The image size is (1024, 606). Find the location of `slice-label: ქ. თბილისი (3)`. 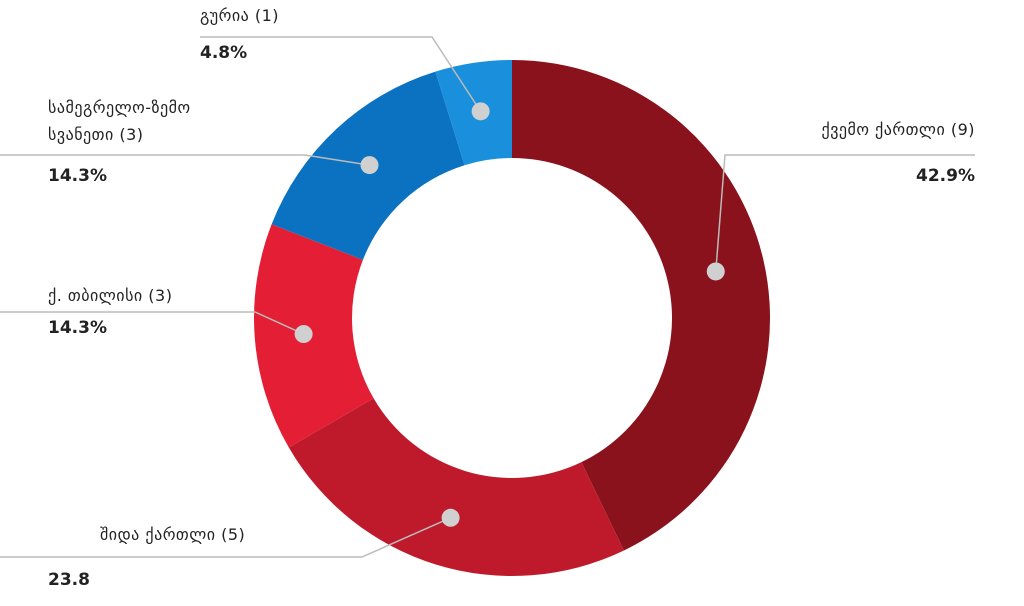

slice-label: ქ. თბილისი (3) is located at coordinates (110, 295).